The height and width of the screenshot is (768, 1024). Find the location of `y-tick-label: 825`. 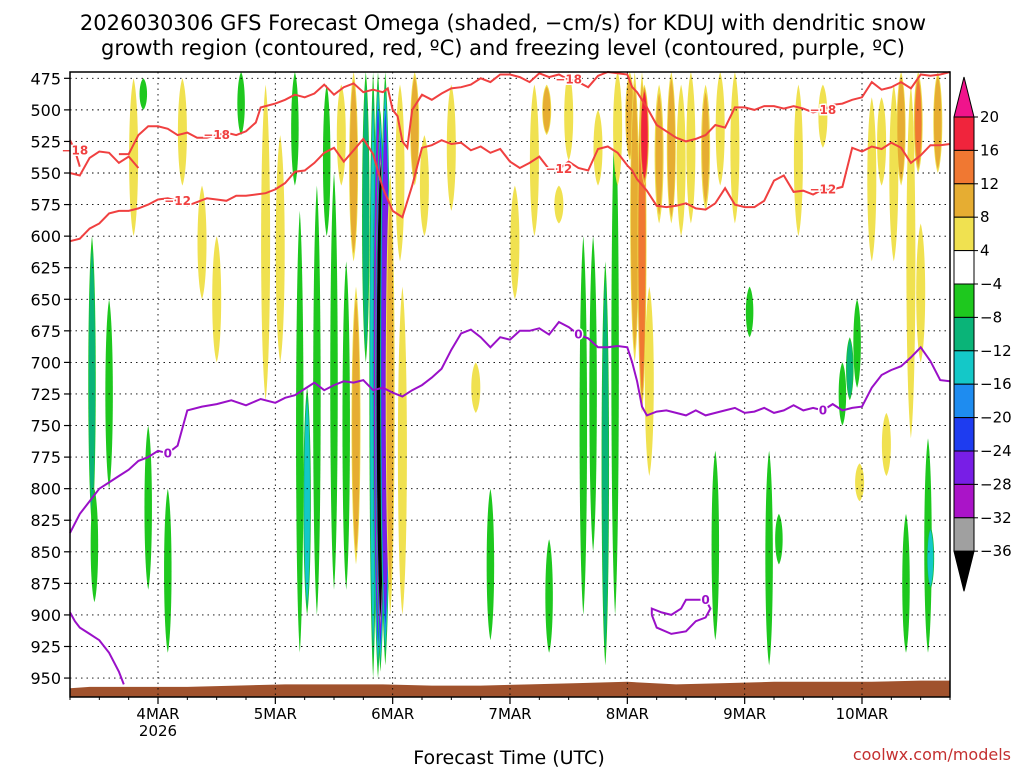

y-tick-label: 825 is located at coordinates (45, 520).